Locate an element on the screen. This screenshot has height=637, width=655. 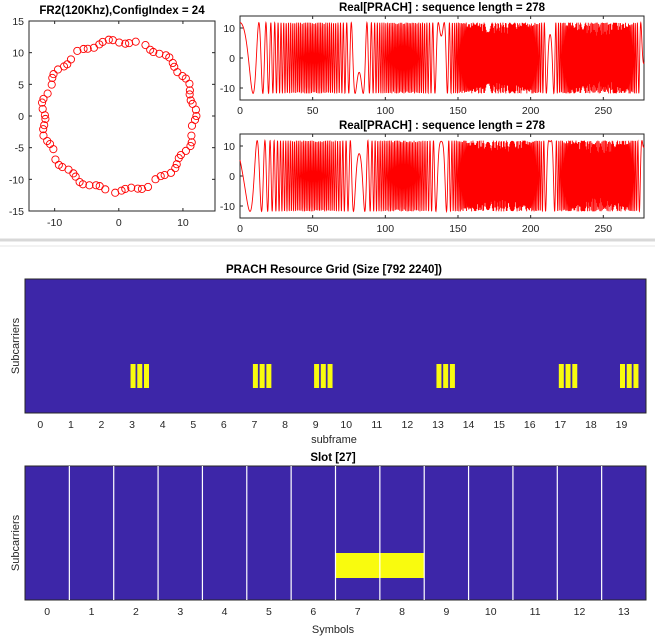
x-tick-label: 18 is located at coordinates (591, 425).